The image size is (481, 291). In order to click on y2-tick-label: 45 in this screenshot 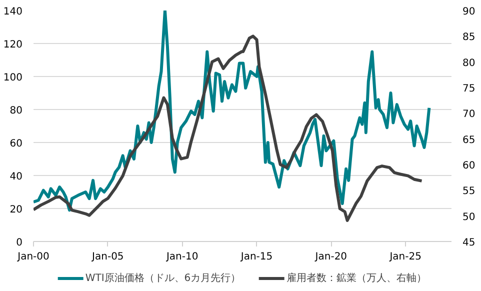, I will do `click(469, 243)`.